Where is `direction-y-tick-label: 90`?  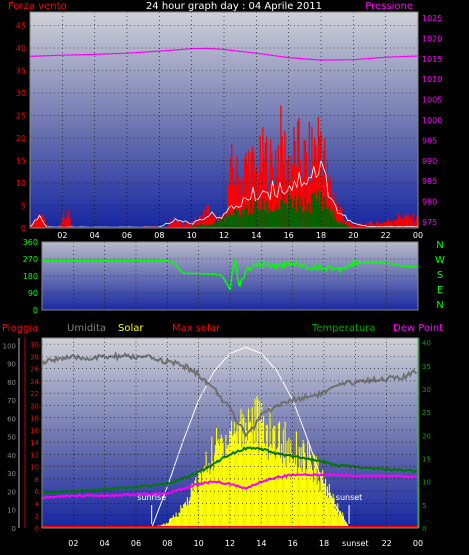
direction-y-tick-label: 90 is located at coordinates (33, 293).